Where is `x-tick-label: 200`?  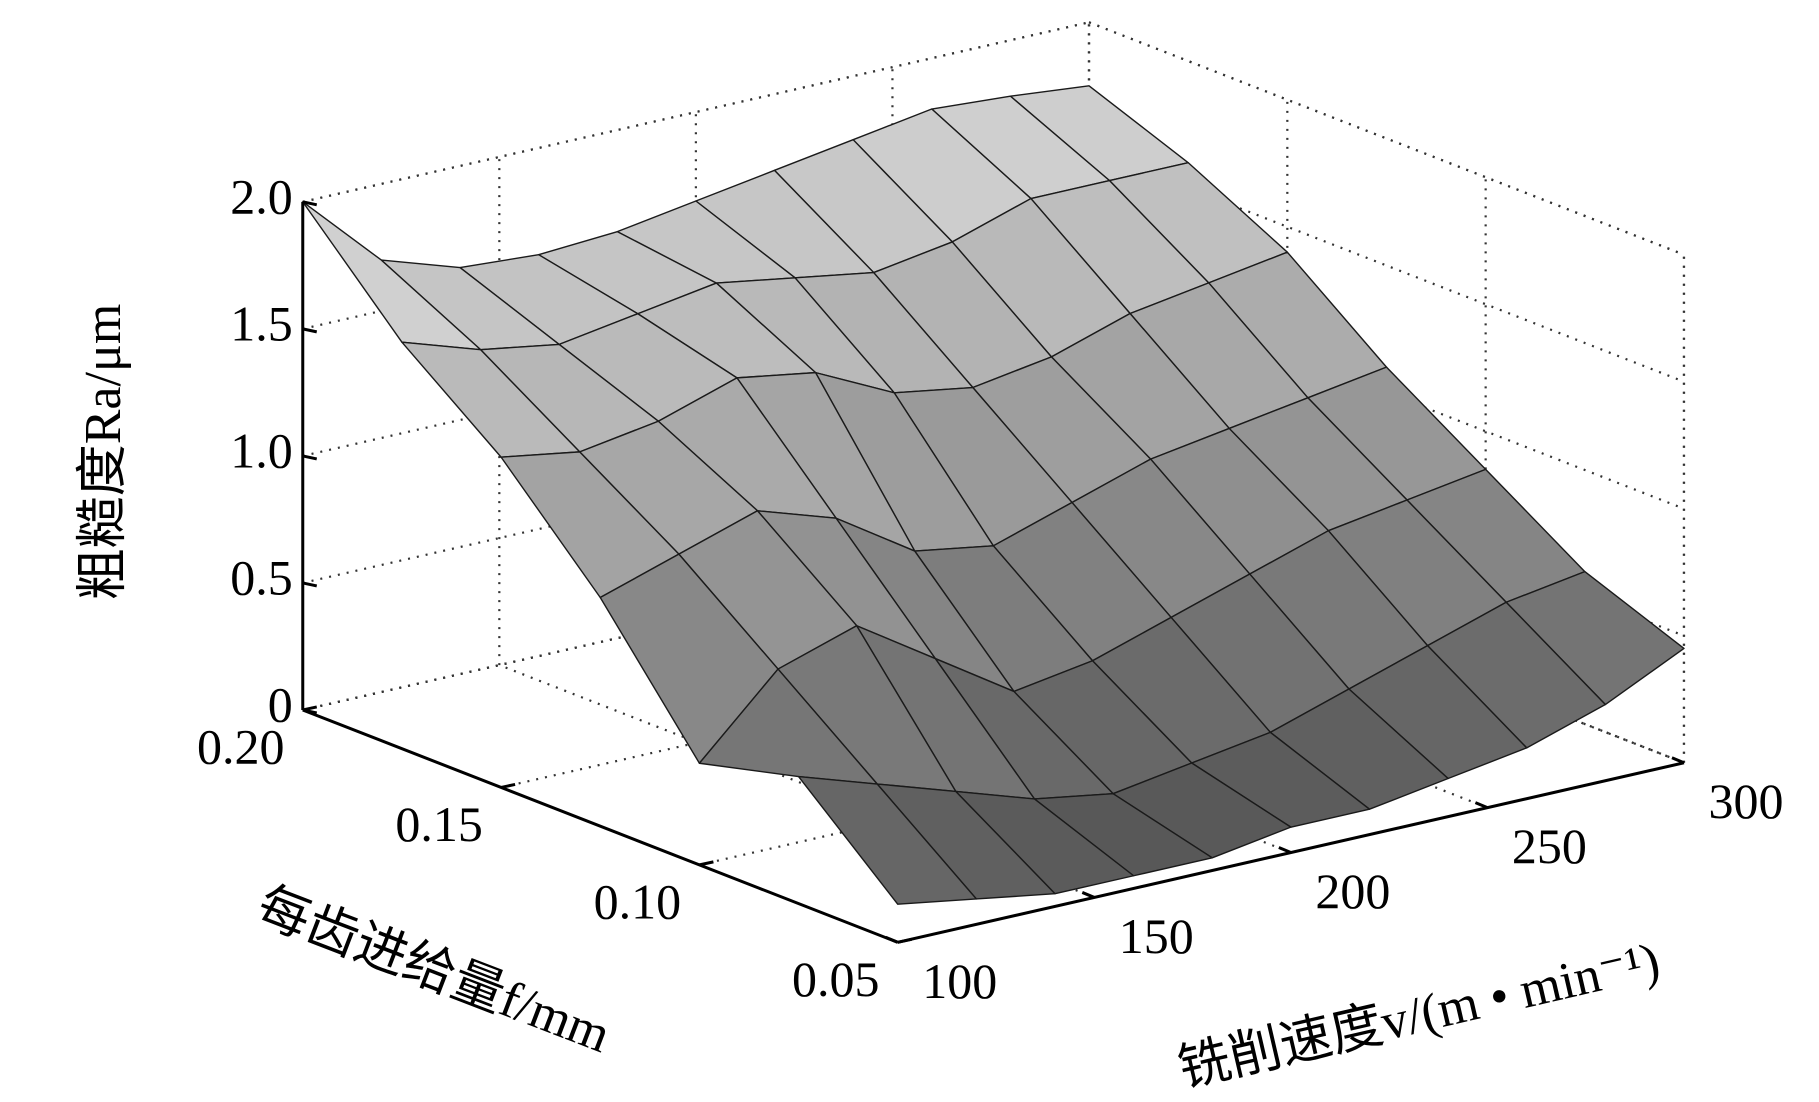 x-tick-label: 200 is located at coordinates (1352, 891).